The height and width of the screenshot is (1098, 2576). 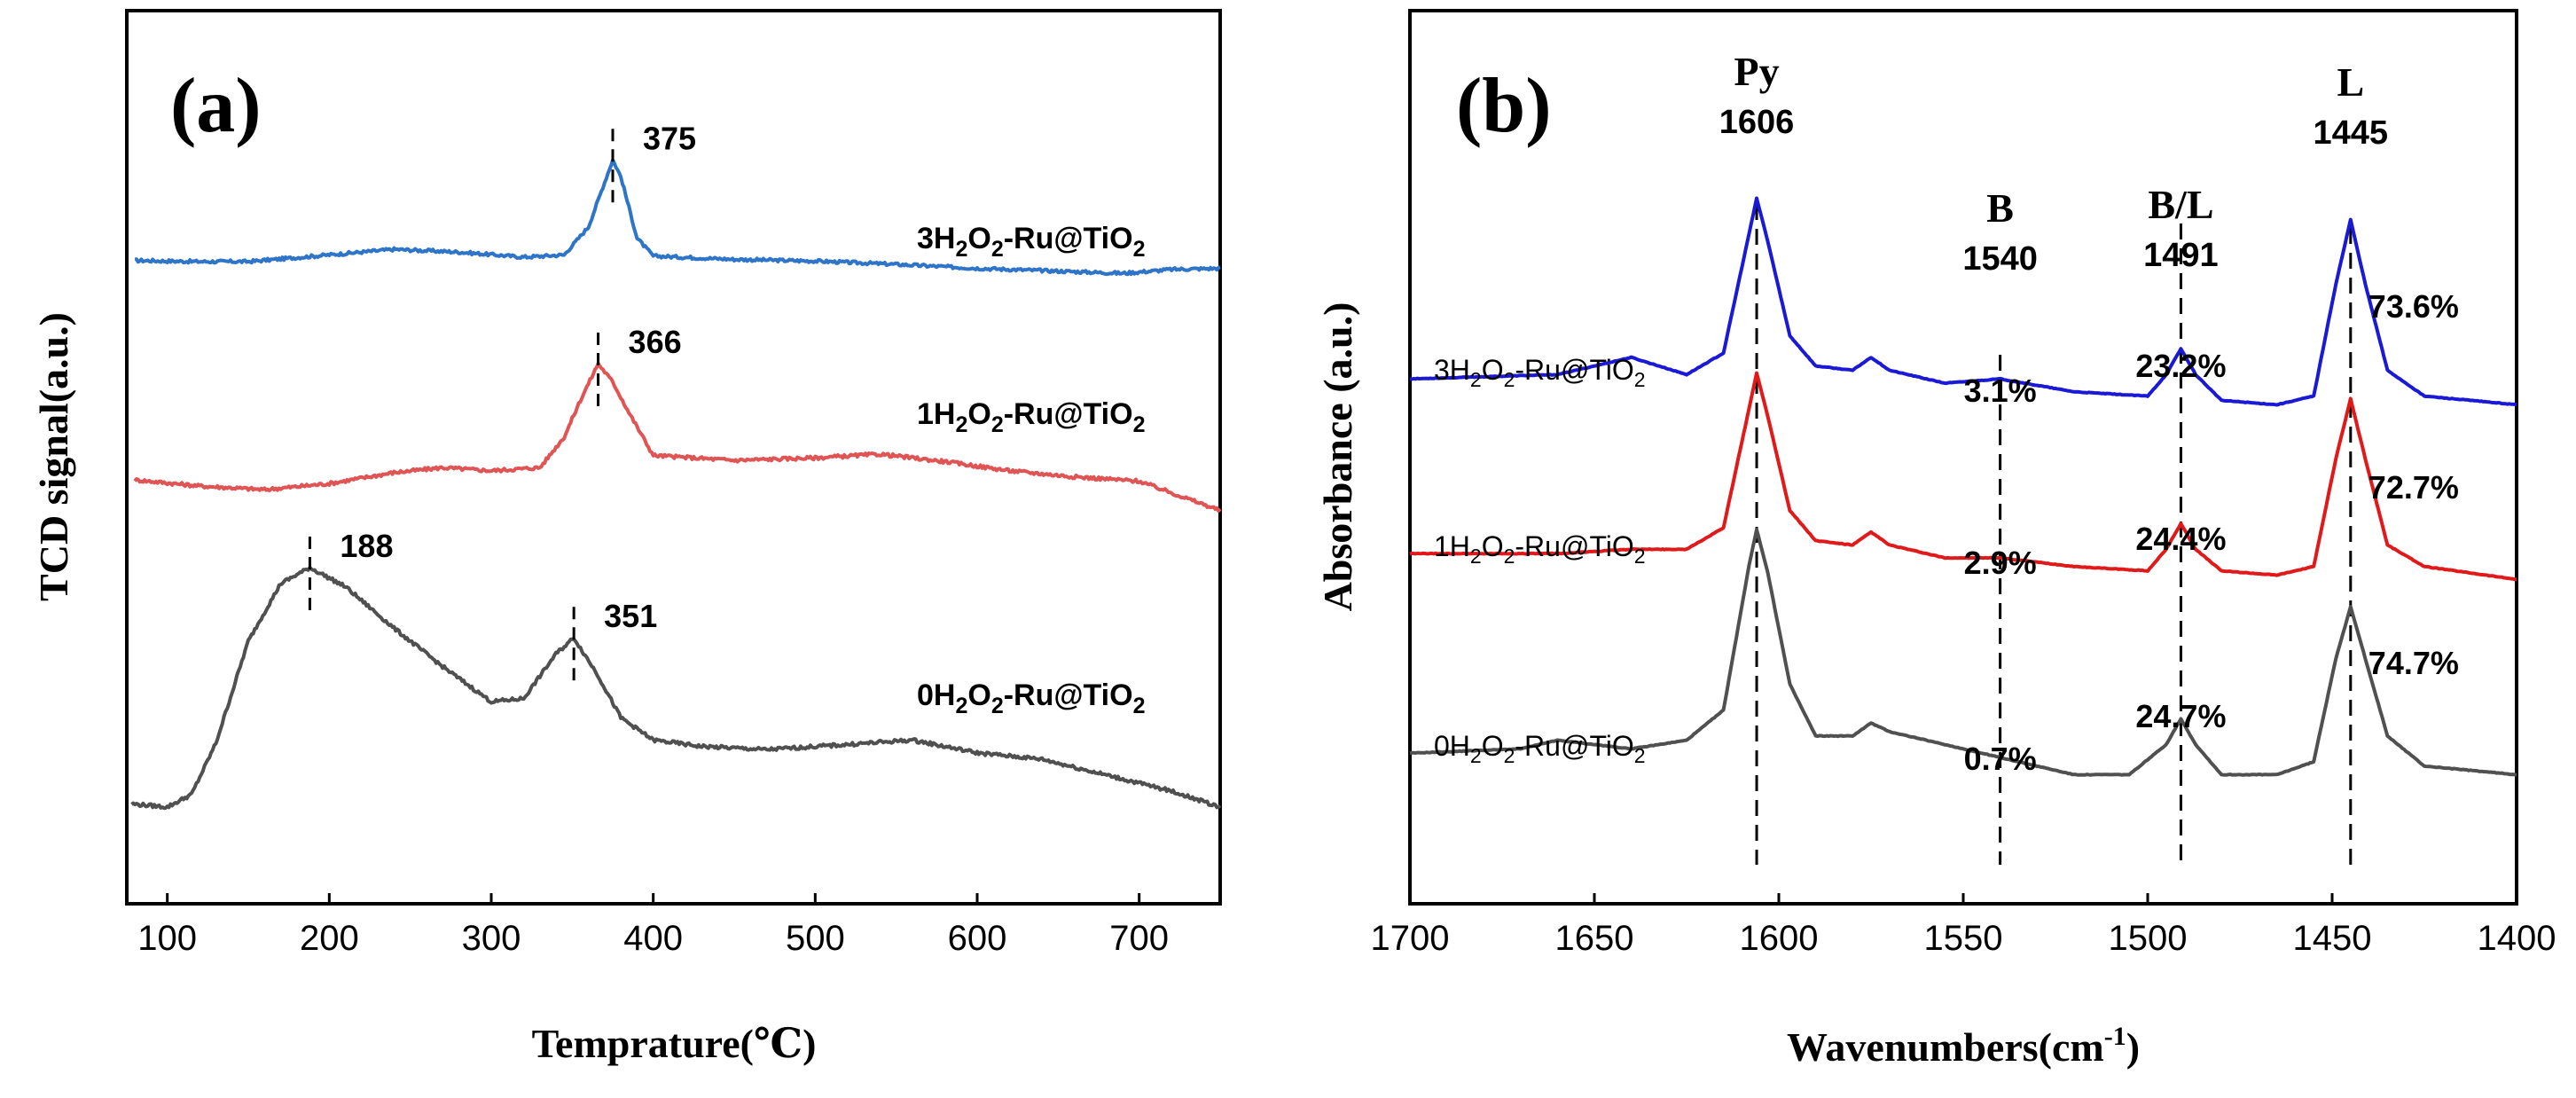 What do you see at coordinates (1779, 938) in the screenshot?
I see `x-tick-label-b: 1600` at bounding box center [1779, 938].